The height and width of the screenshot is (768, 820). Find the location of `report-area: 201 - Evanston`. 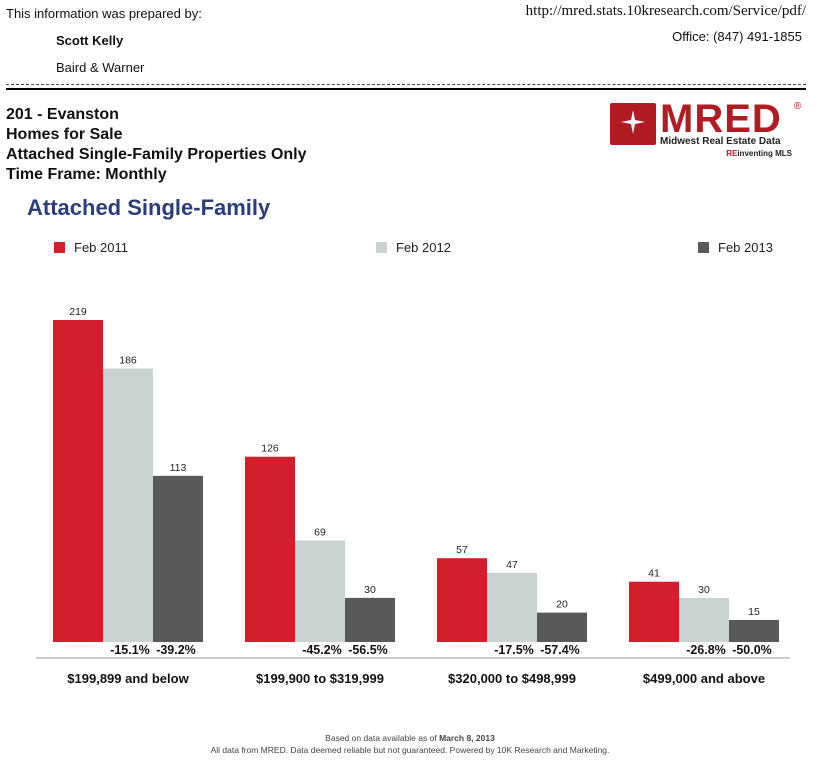

report-area: 201 - Evanston is located at coordinates (62, 114).